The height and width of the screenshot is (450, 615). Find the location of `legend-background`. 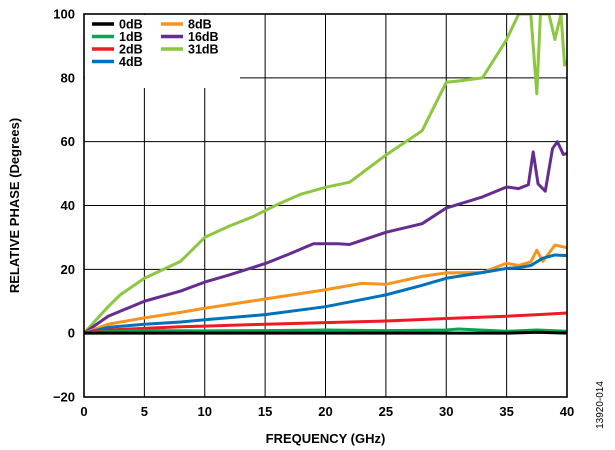

legend-background is located at coordinates (162, 51).